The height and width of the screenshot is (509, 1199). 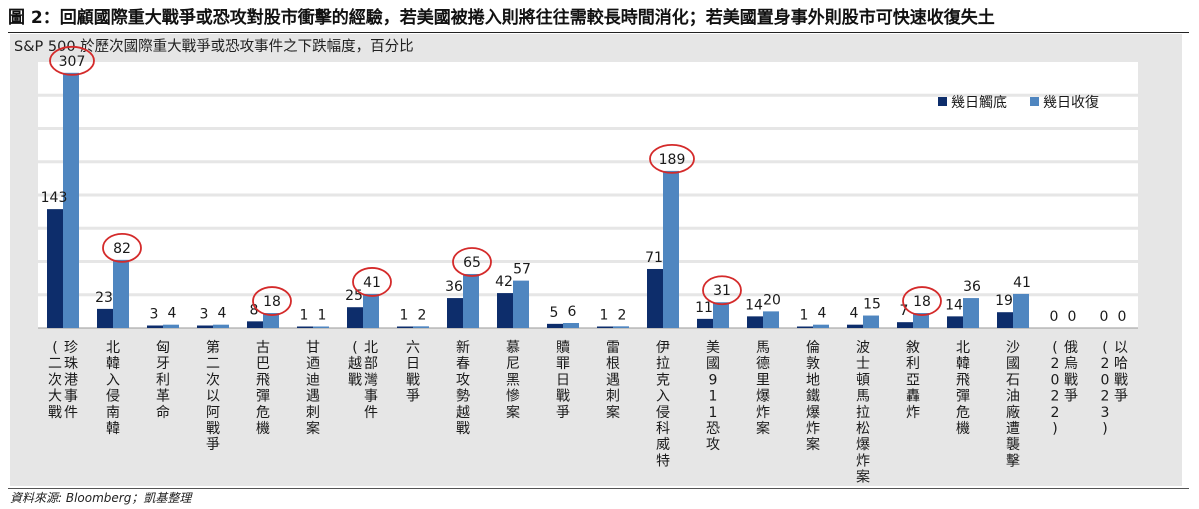 I want to click on category-label-glyph: 哈, so click(x=1121, y=364).